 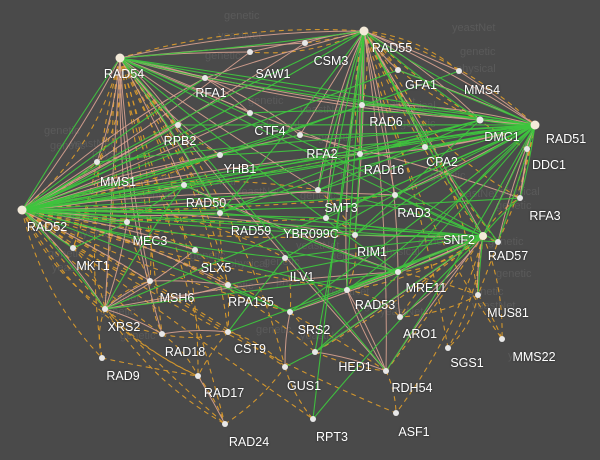 What do you see at coordinates (360, 154) in the screenshot?
I see `graph-node-rad16` at bounding box center [360, 154].